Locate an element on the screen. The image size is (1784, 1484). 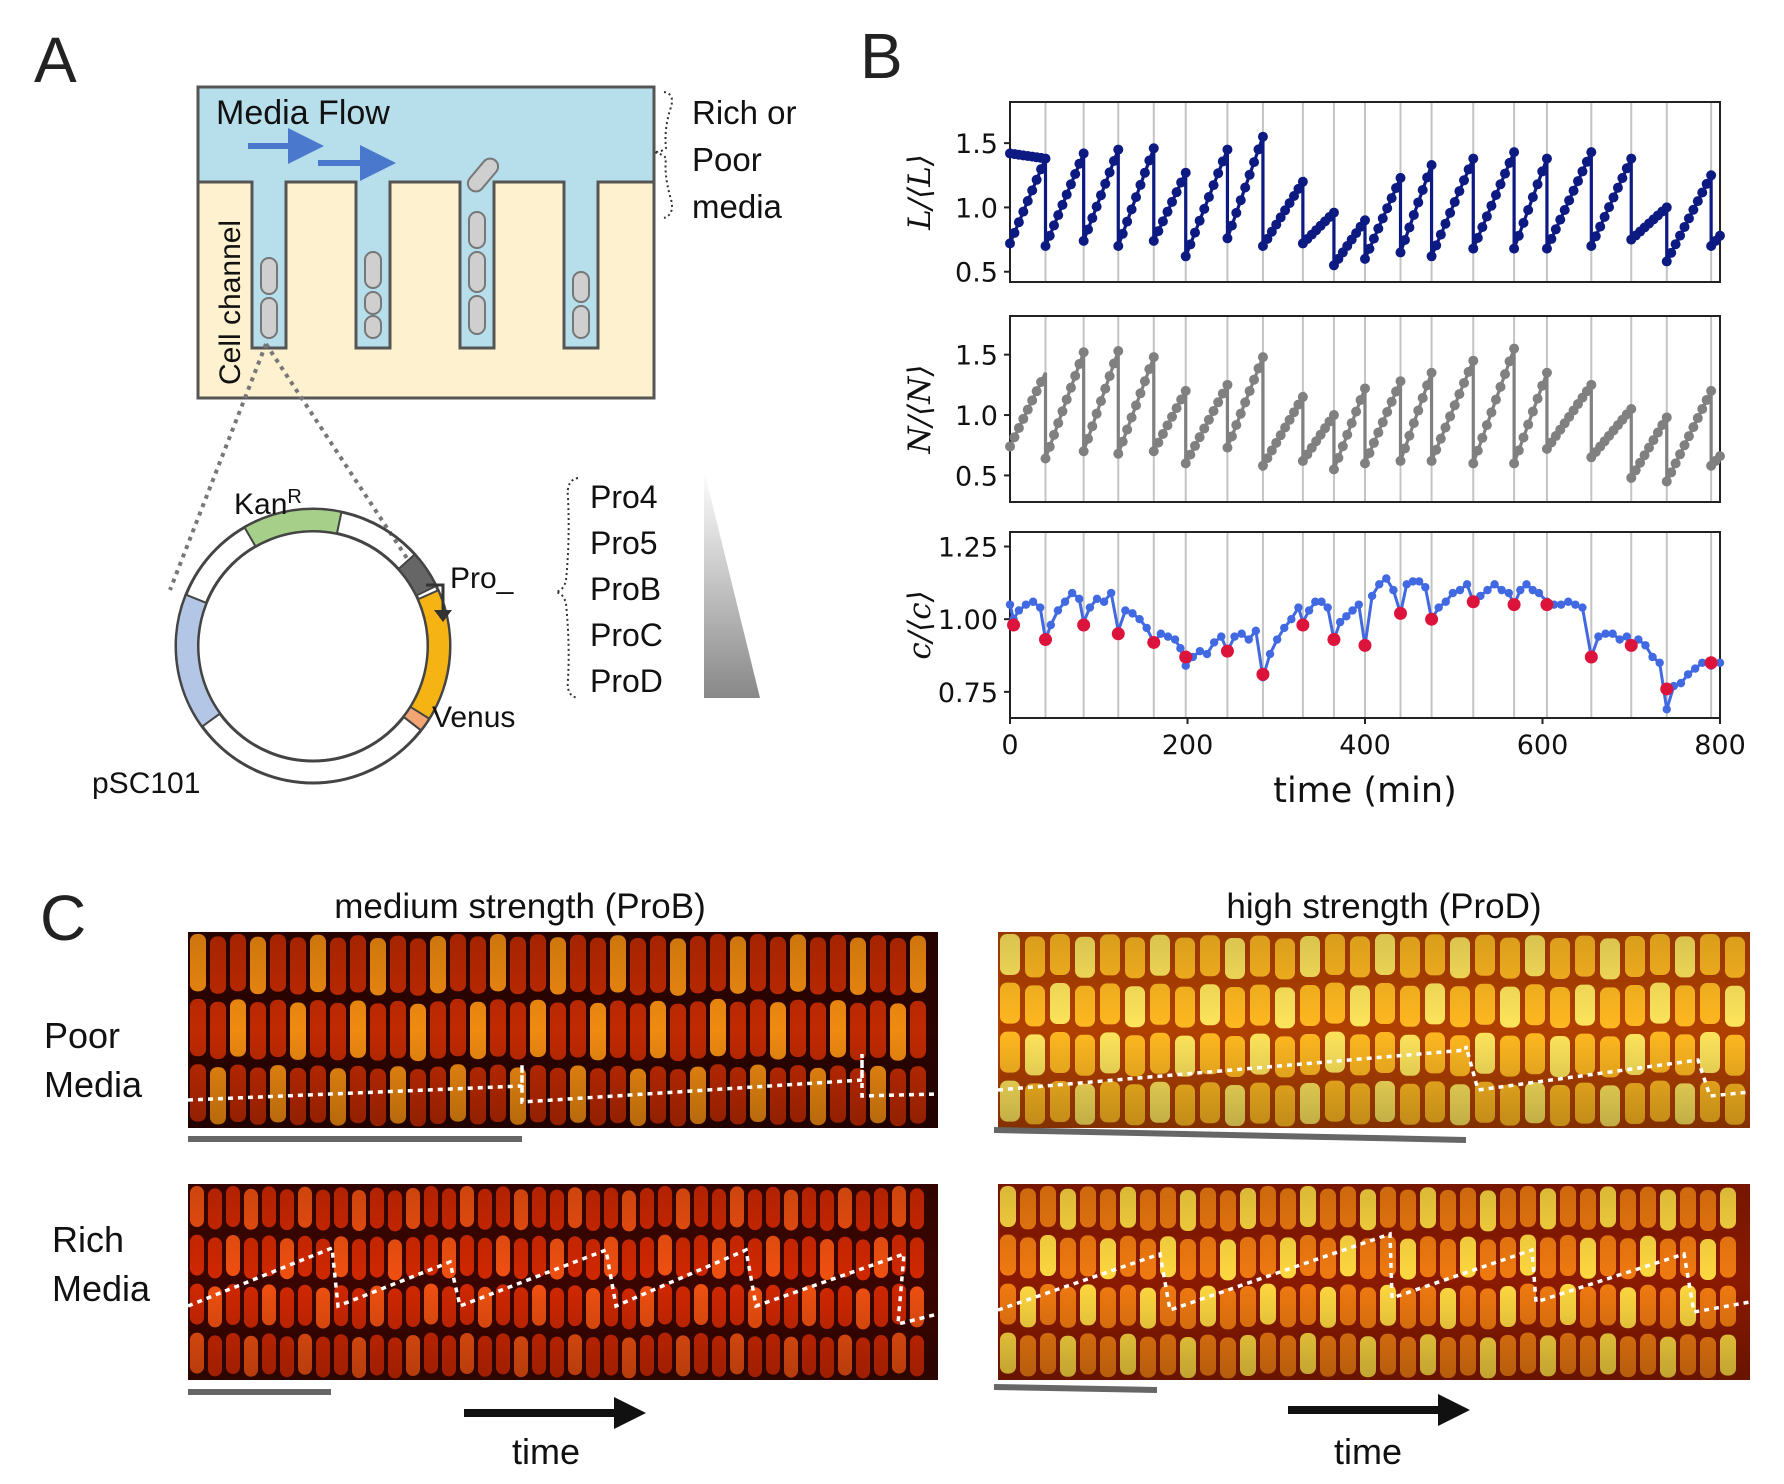
promoter-library: Pro4 Pro5 ProB ProC ProD is located at coordinates (657, 584).